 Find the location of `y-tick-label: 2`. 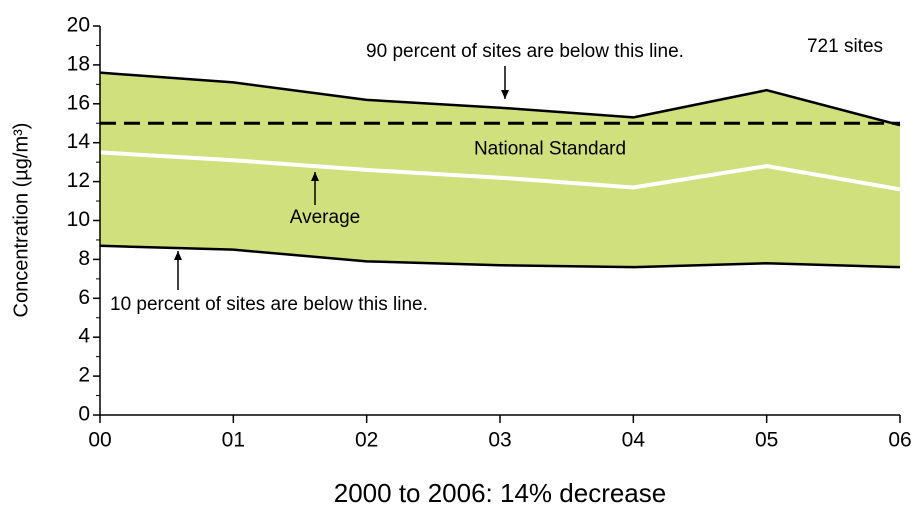

y-tick-label: 2 is located at coordinates (84, 375).